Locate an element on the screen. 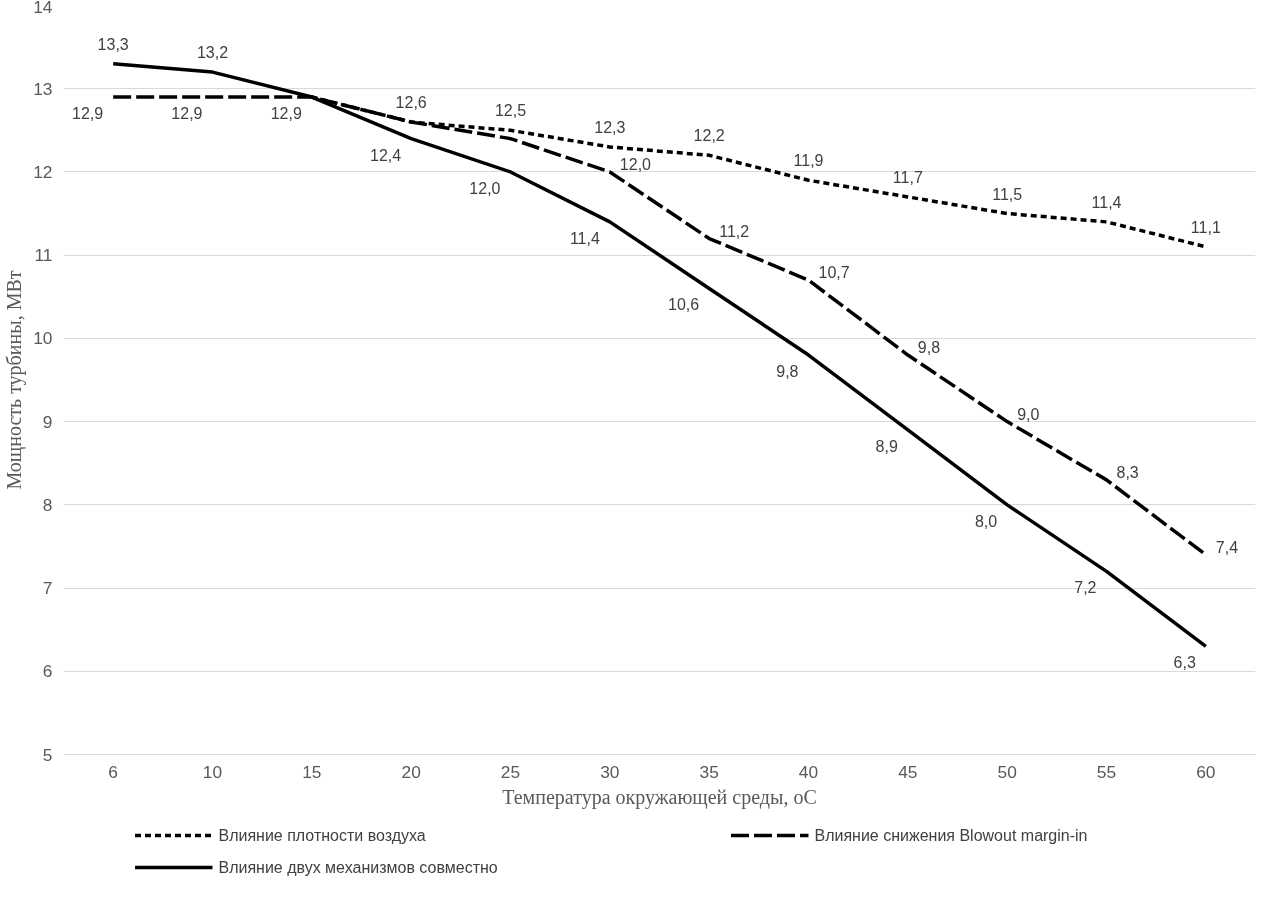  x-tick-label: 30 is located at coordinates (610, 771).